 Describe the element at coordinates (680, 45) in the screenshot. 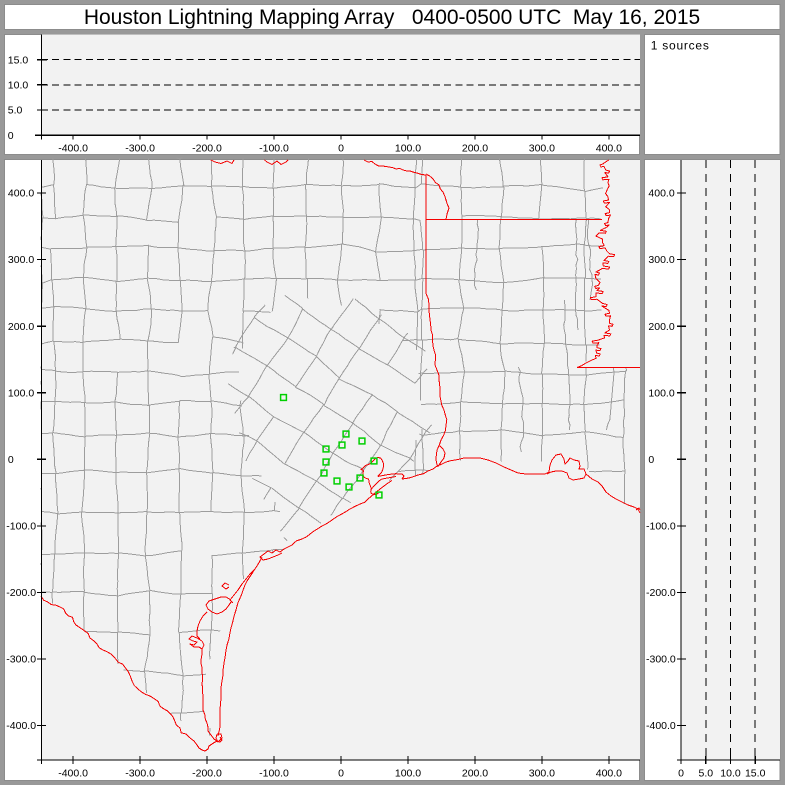

I see `svg-text: 1 sources` at that location.